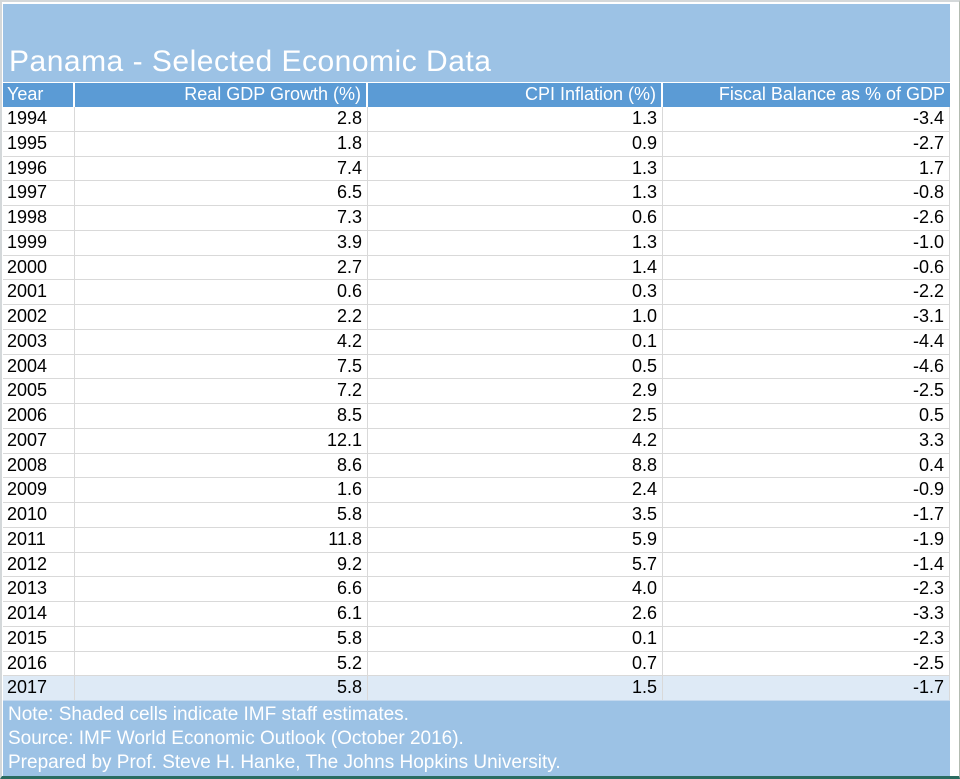  What do you see at coordinates (250, 61) in the screenshot?
I see `page-title: Panama - Selected Economic Data` at bounding box center [250, 61].